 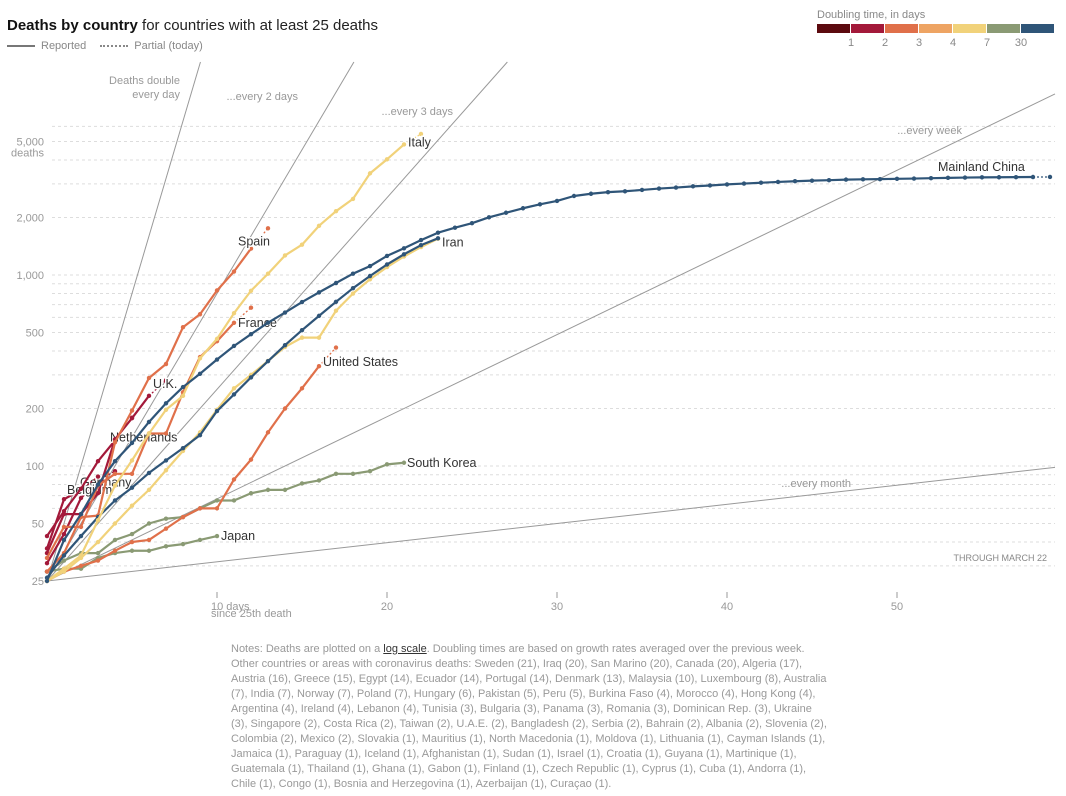 What do you see at coordinates (30, 143) in the screenshot?
I see `y-tick-label: 5,000` at bounding box center [30, 143].